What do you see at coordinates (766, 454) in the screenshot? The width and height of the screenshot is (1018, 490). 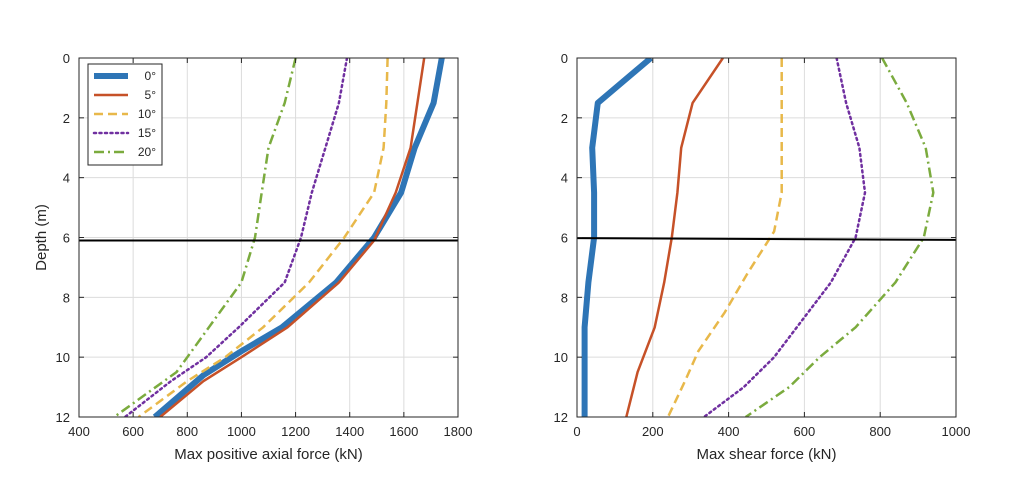 I see `x-axis-label: Max shear force (kN)` at bounding box center [766, 454].